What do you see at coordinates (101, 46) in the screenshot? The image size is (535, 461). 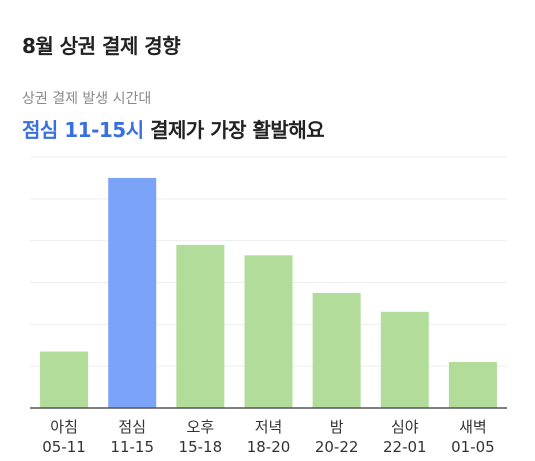 I see `page-title: 8월 상권 결제 경향` at bounding box center [101, 46].